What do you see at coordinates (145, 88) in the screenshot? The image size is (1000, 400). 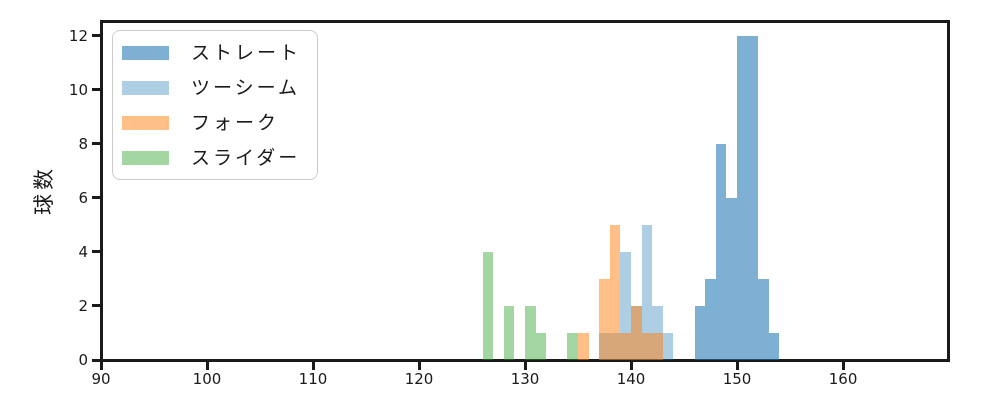 I see `legend-swatch-two-seam` at bounding box center [145, 88].